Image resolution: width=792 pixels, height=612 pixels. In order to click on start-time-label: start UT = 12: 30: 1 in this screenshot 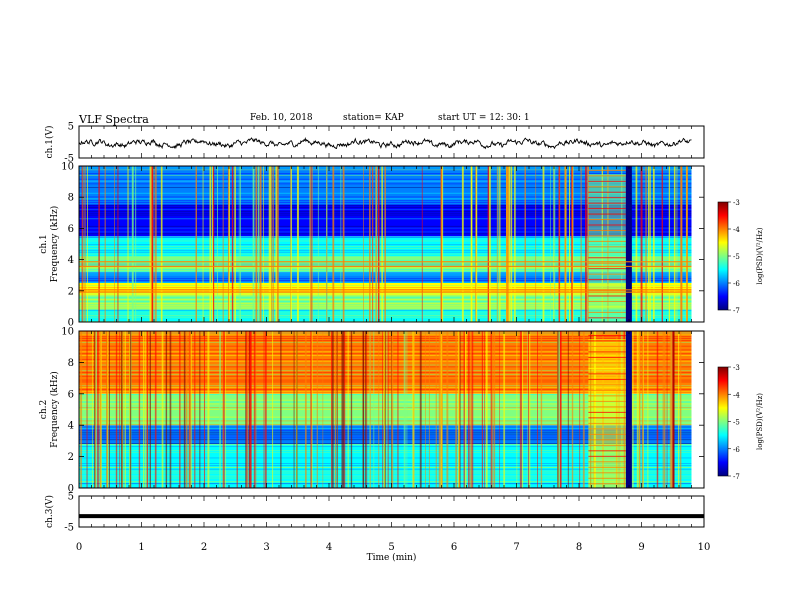, I will do `click(484, 118)`.